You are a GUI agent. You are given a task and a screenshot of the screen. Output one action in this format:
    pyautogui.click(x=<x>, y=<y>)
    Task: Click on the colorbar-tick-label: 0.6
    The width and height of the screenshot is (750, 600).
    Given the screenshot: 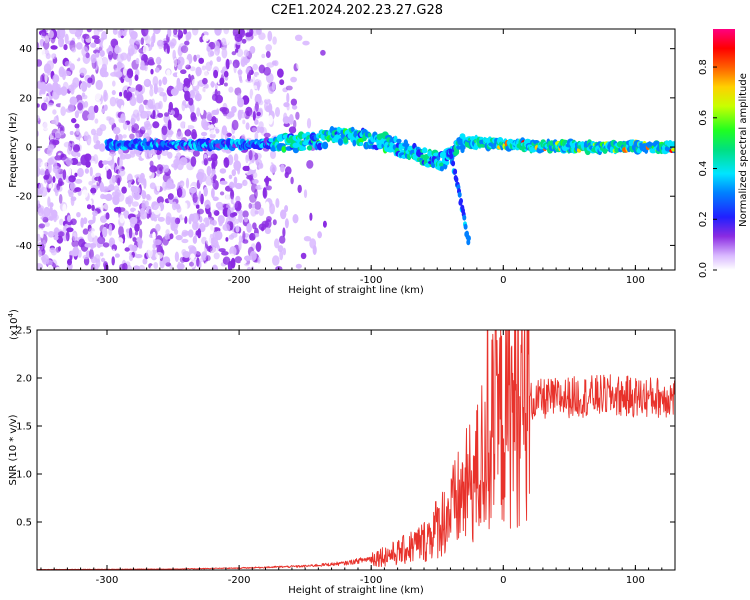 What is the action you would take?
    pyautogui.click(x=703, y=118)
    